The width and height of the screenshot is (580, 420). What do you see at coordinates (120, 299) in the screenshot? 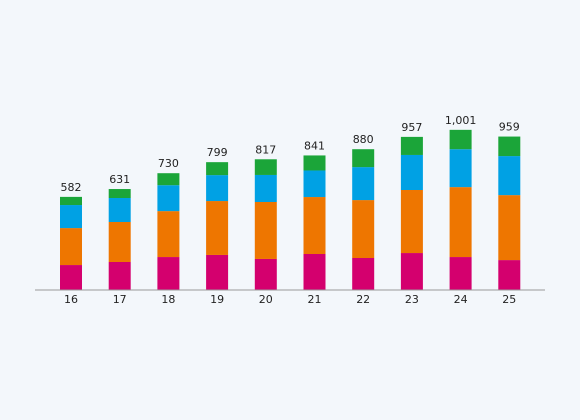
I see `x-tick-label: 17` at bounding box center [120, 299].